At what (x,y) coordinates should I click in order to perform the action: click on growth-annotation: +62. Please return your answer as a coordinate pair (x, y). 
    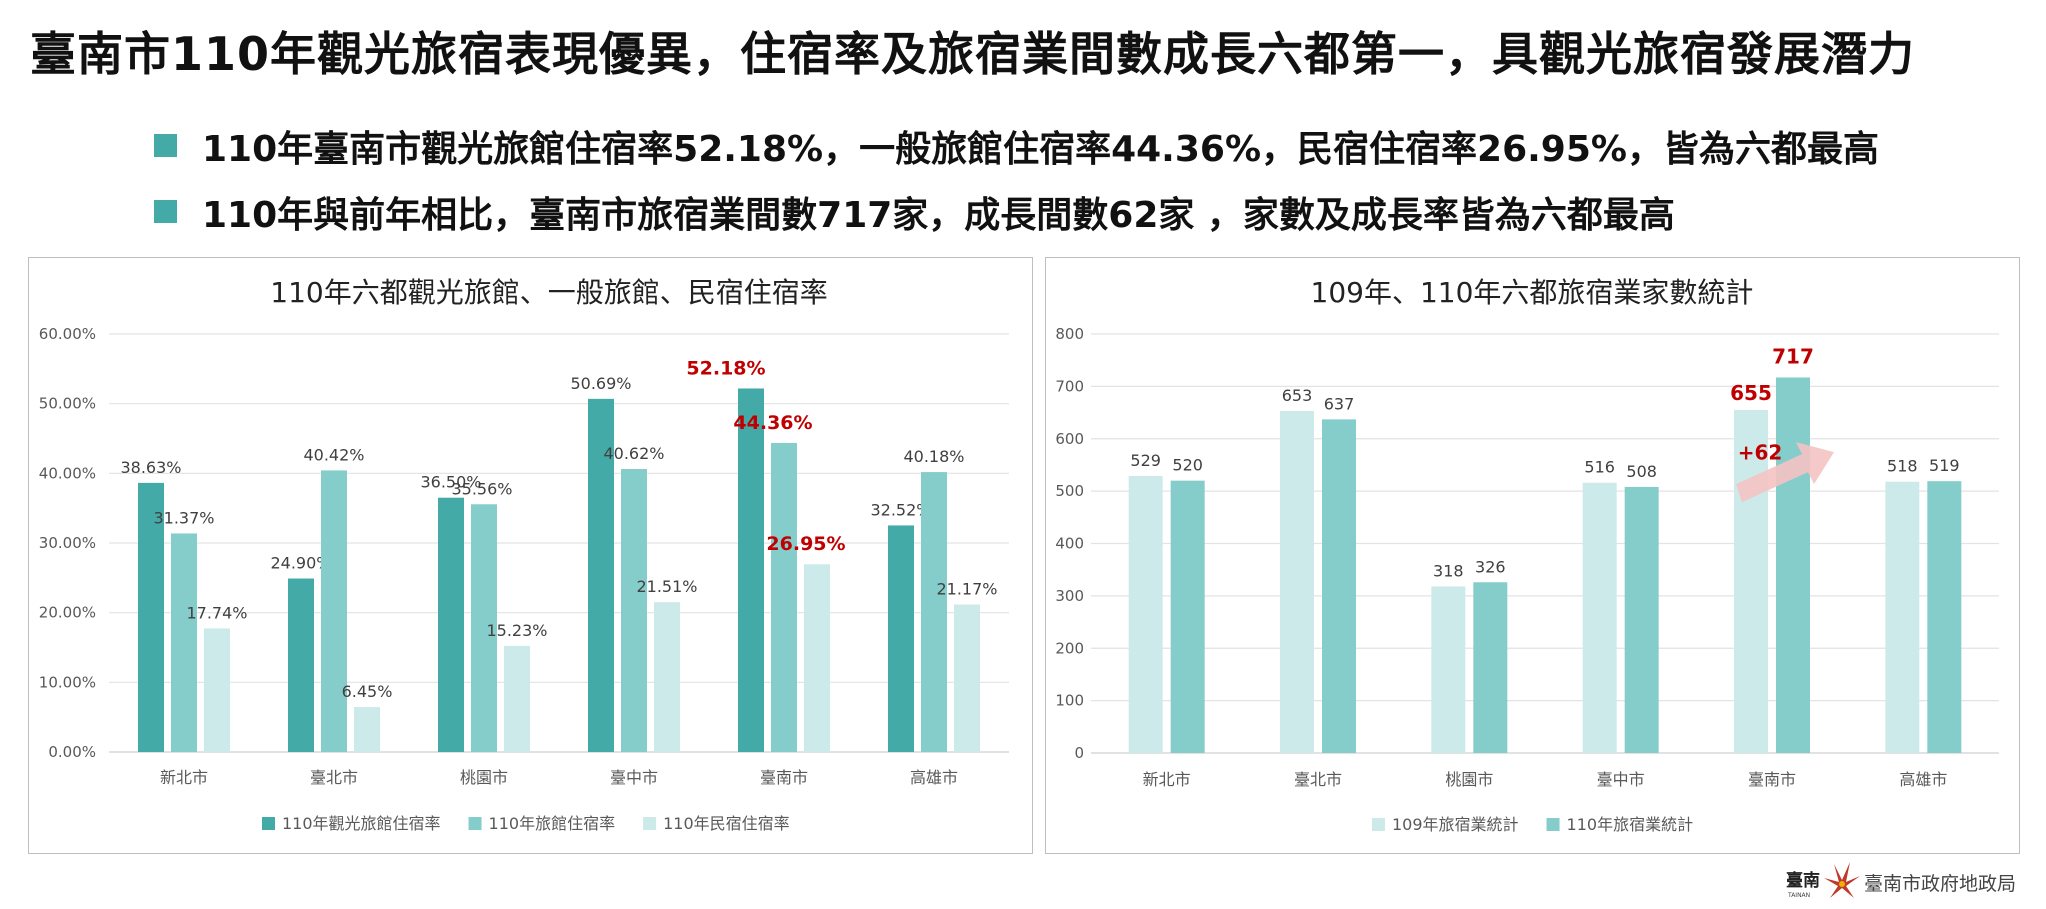
    Looking at the image, I should click on (1760, 453).